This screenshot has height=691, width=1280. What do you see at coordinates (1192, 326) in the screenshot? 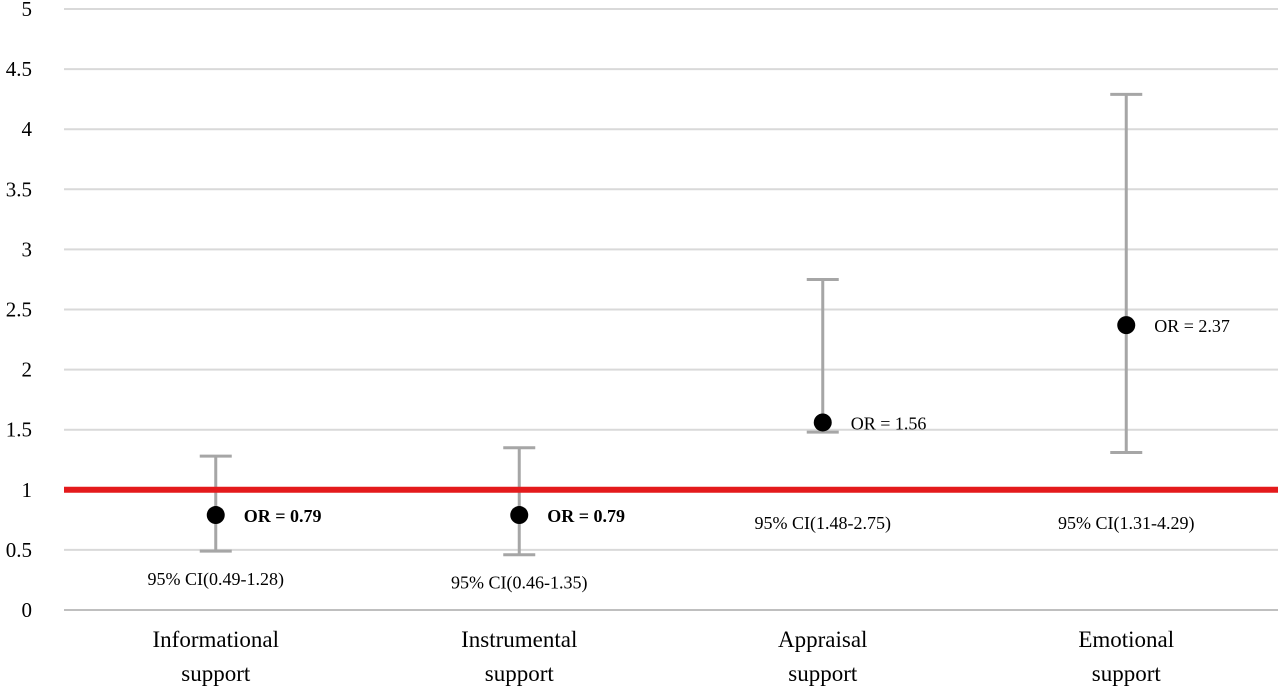
I see `or-label: OR = 2.37` at bounding box center [1192, 326].